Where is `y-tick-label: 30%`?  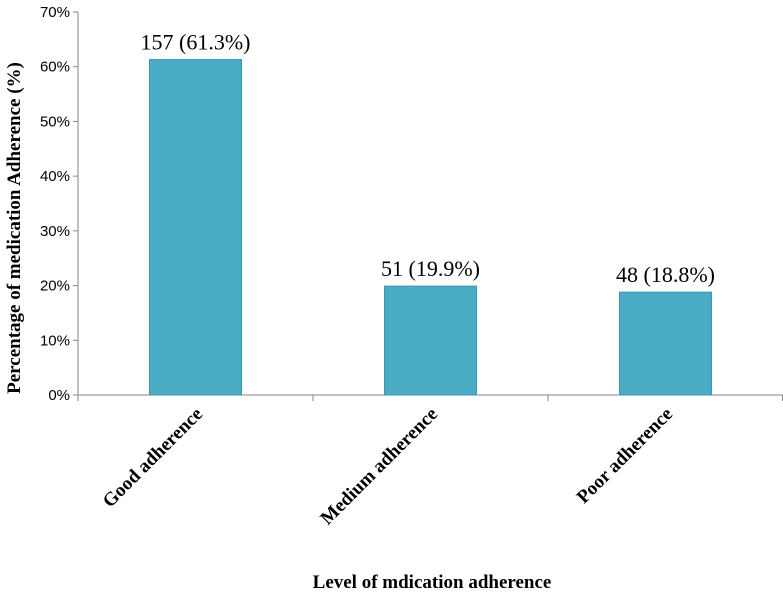 y-tick-label: 30% is located at coordinates (55, 231).